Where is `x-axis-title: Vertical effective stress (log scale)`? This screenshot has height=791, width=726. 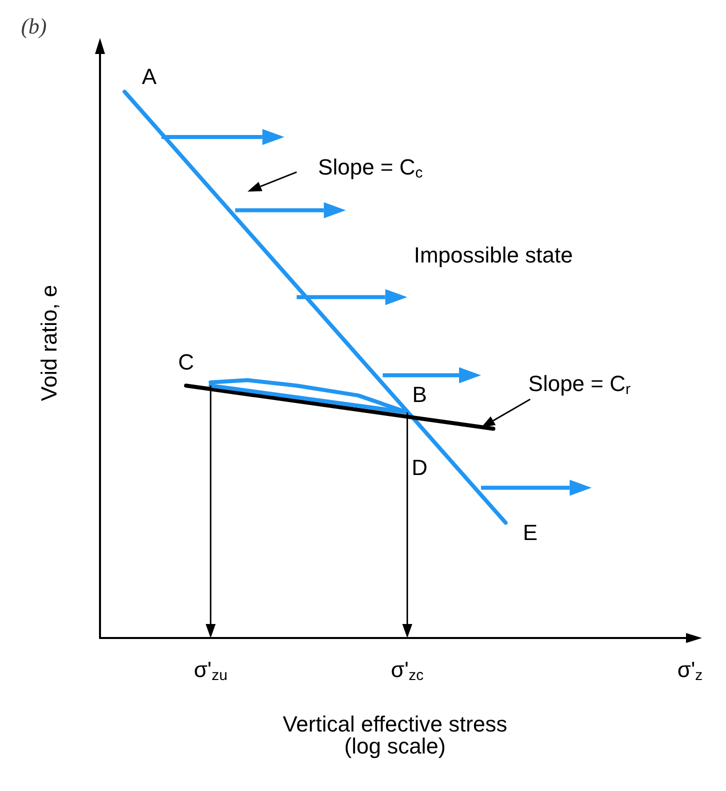
x-axis-title: Vertical effective stress (log scale) is located at coordinates (395, 735).